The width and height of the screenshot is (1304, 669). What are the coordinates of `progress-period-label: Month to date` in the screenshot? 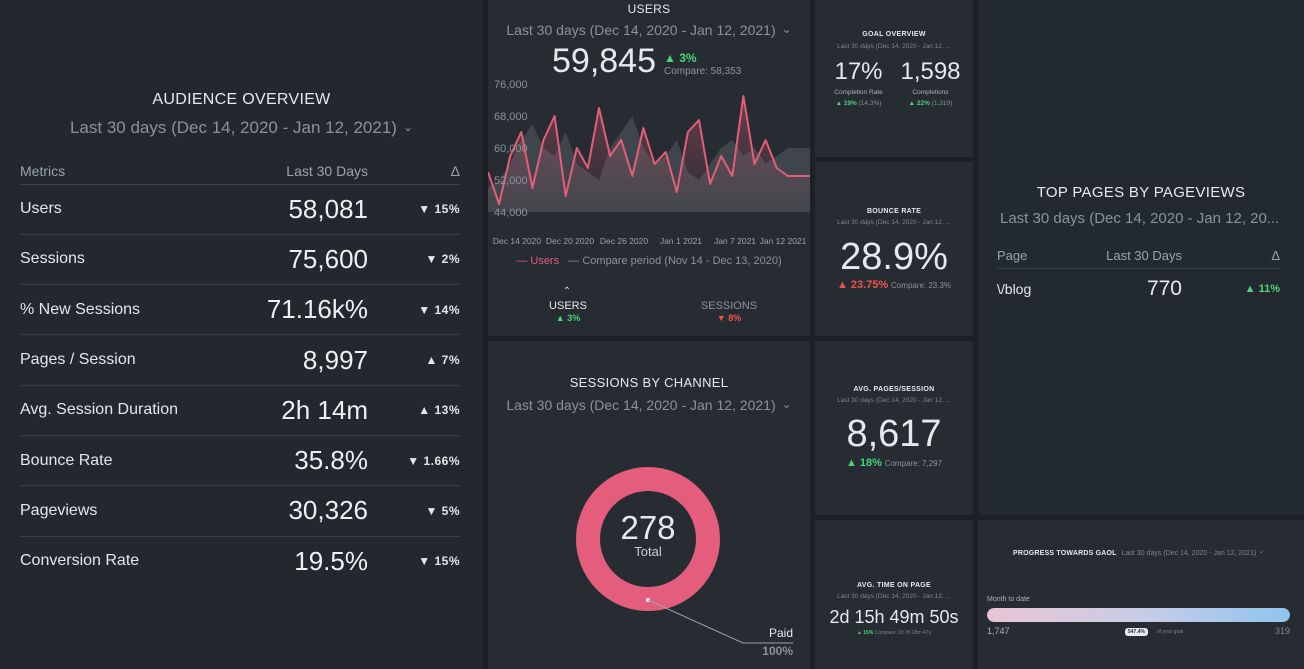 It's located at (1008, 599).